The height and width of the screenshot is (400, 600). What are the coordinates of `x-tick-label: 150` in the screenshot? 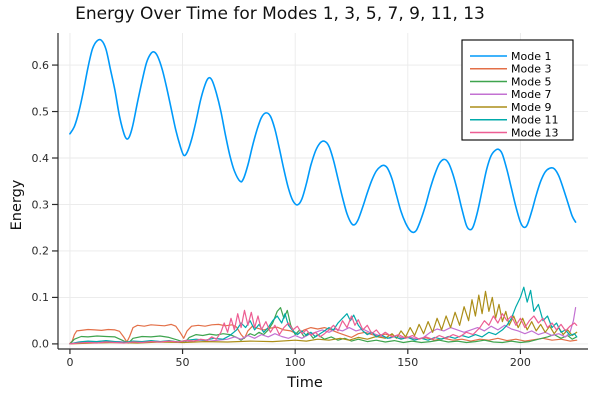 It's located at (407, 362).